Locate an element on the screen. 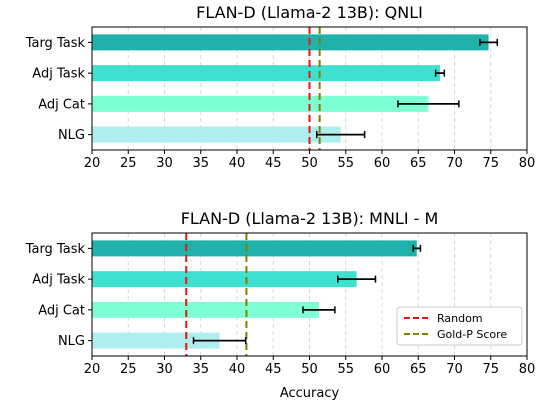 This screenshot has width=543, height=406. legend: Random Gold-P Score is located at coordinates (459, 326).